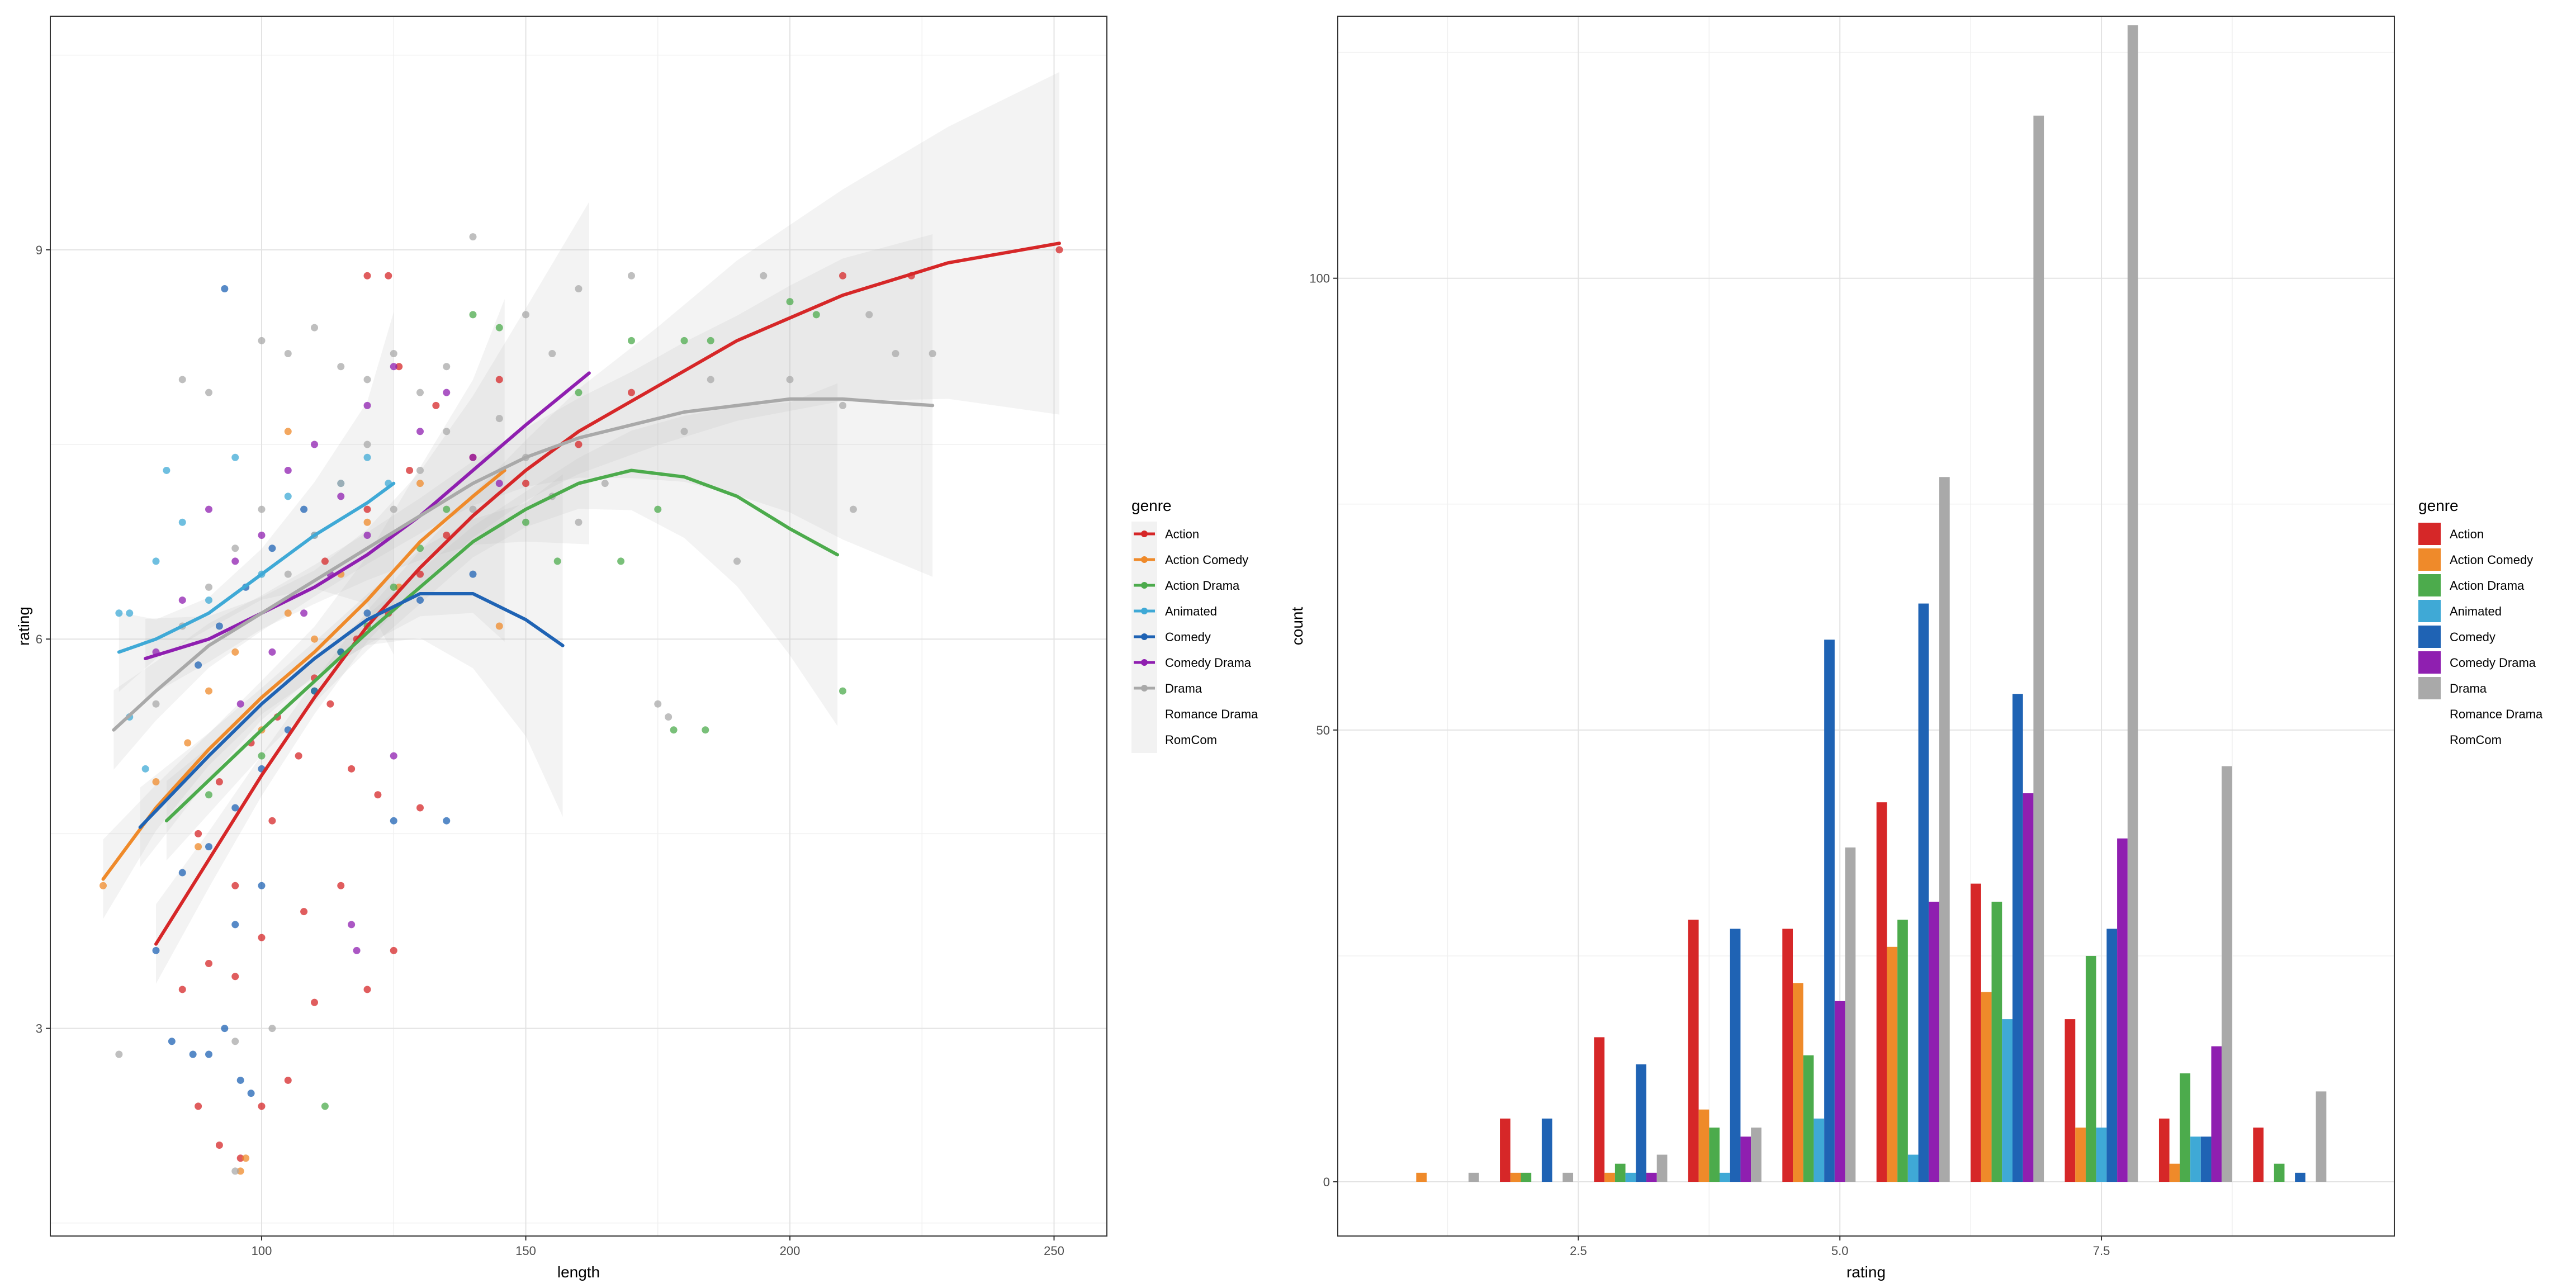 The image size is (2576, 1288). What do you see at coordinates (39, 639) in the screenshot?
I see `y-tick-label: 6` at bounding box center [39, 639].